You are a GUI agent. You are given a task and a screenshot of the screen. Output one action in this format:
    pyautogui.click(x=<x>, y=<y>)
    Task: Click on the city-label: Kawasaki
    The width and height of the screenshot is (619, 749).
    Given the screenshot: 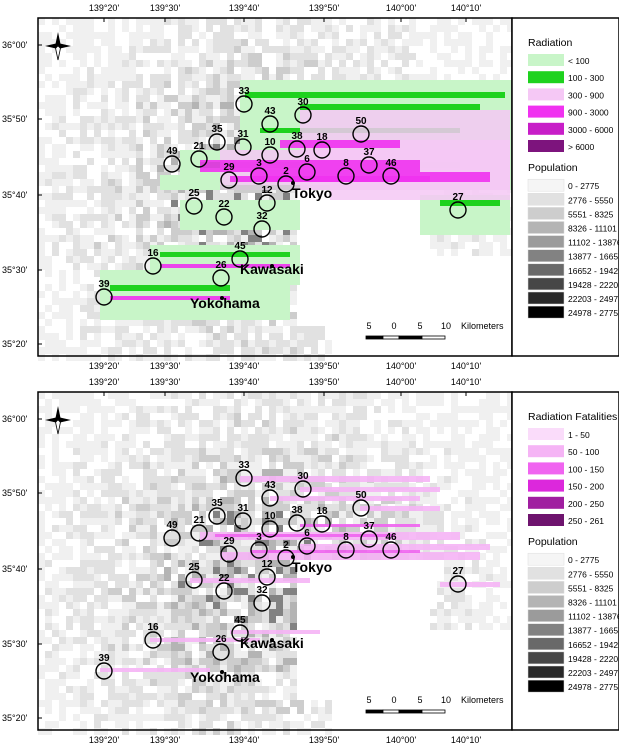 What is the action you would take?
    pyautogui.click(x=272, y=643)
    